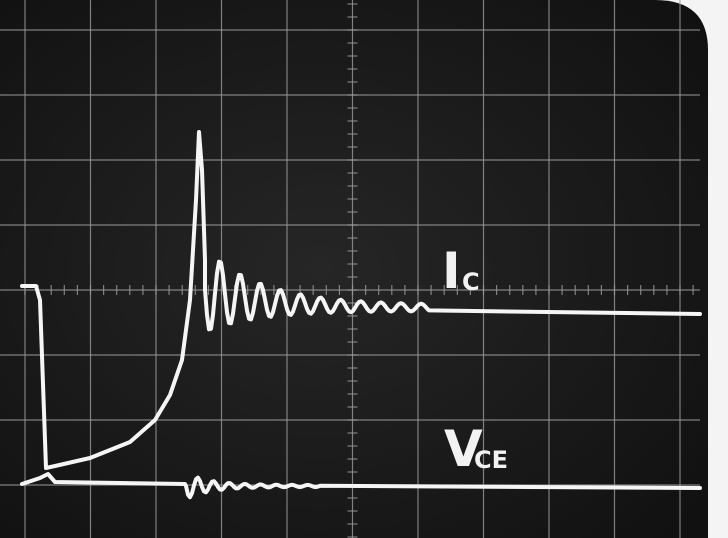 The image size is (728, 538). I want to click on trace-label: I, so click(451, 271).